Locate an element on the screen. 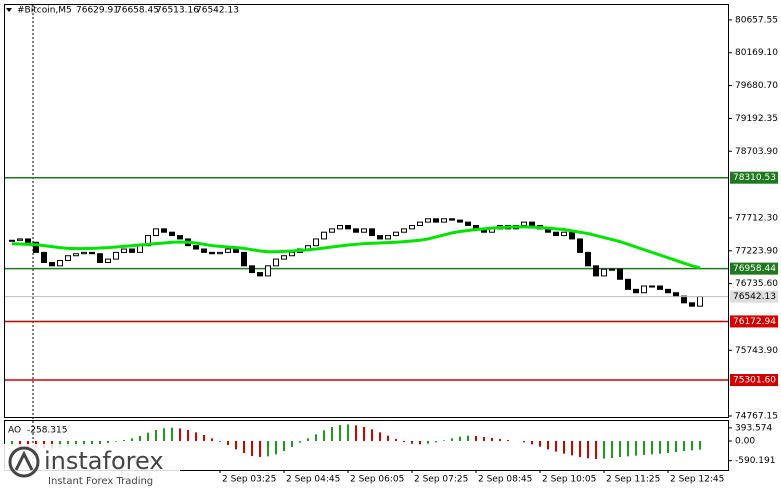 The image size is (781, 489). symbol-title: #Bitcoin,M5 is located at coordinates (44, 11).